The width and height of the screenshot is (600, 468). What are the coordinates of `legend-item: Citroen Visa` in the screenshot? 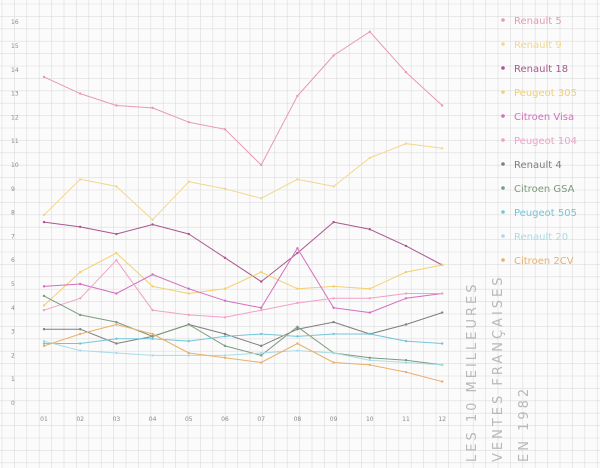 It's located at (537, 117).